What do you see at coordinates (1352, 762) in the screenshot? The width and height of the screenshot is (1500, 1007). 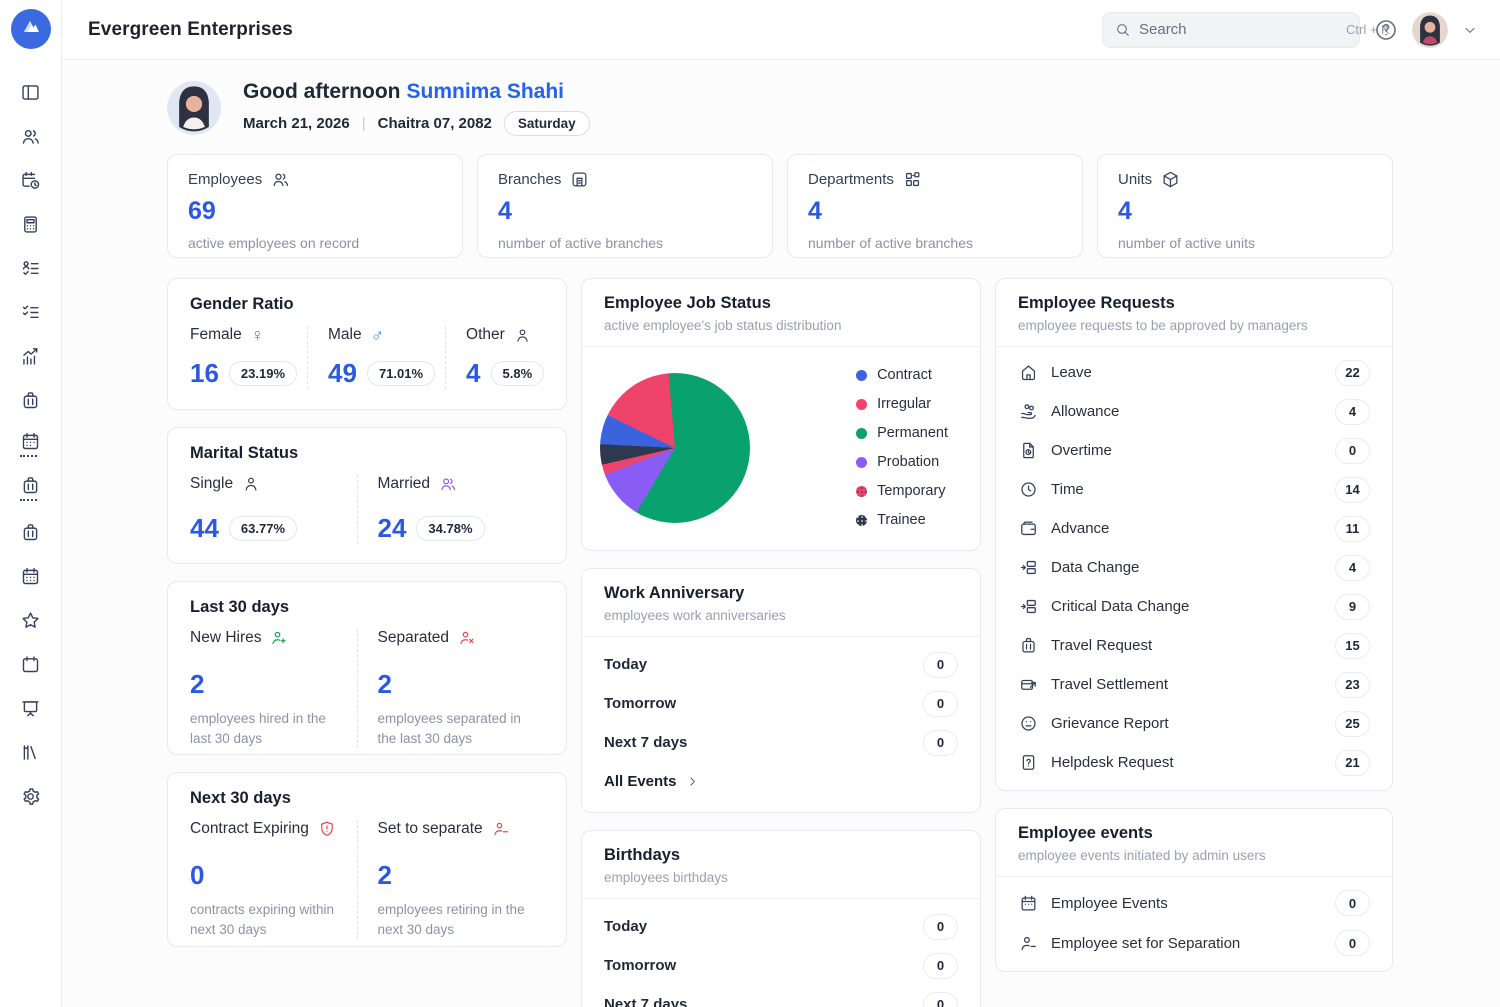 I see `count-badge: 21` at bounding box center [1352, 762].